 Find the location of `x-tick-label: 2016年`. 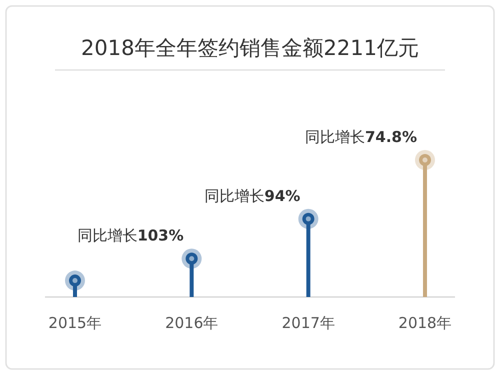

x-tick-label: 2016年 is located at coordinates (191, 323).